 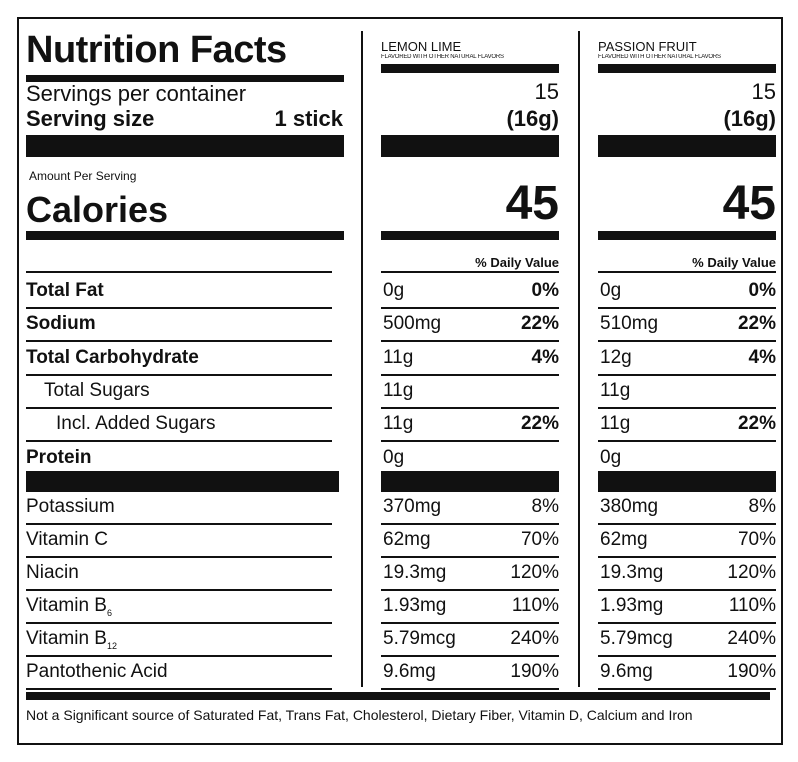 What do you see at coordinates (415, 605) in the screenshot?
I see `nutrient-amount: 1.93mg` at bounding box center [415, 605].